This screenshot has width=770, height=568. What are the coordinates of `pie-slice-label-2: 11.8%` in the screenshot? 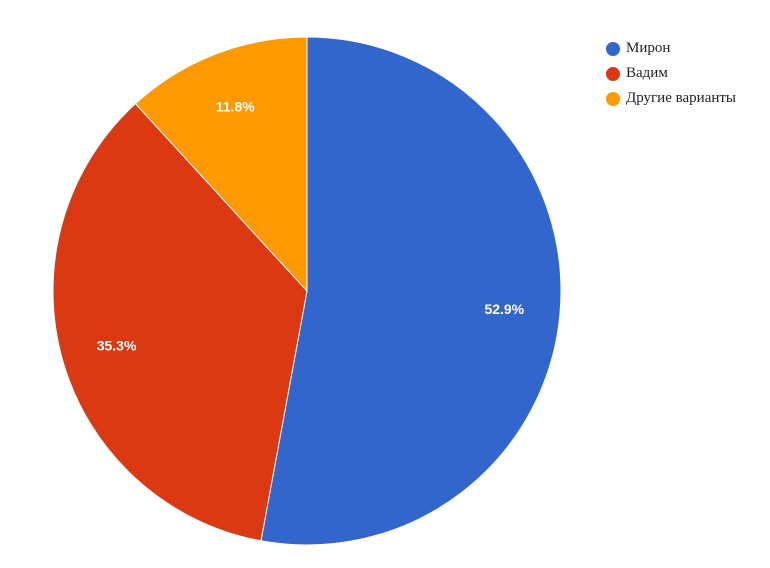 It's located at (235, 106).